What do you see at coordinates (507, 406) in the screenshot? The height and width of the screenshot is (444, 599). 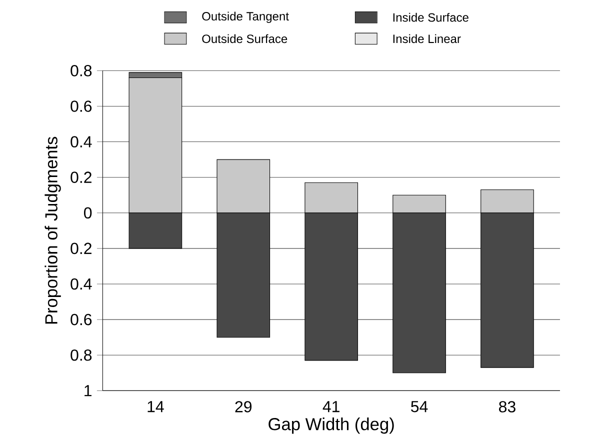 I see `x-tick-label: 83` at bounding box center [507, 406].